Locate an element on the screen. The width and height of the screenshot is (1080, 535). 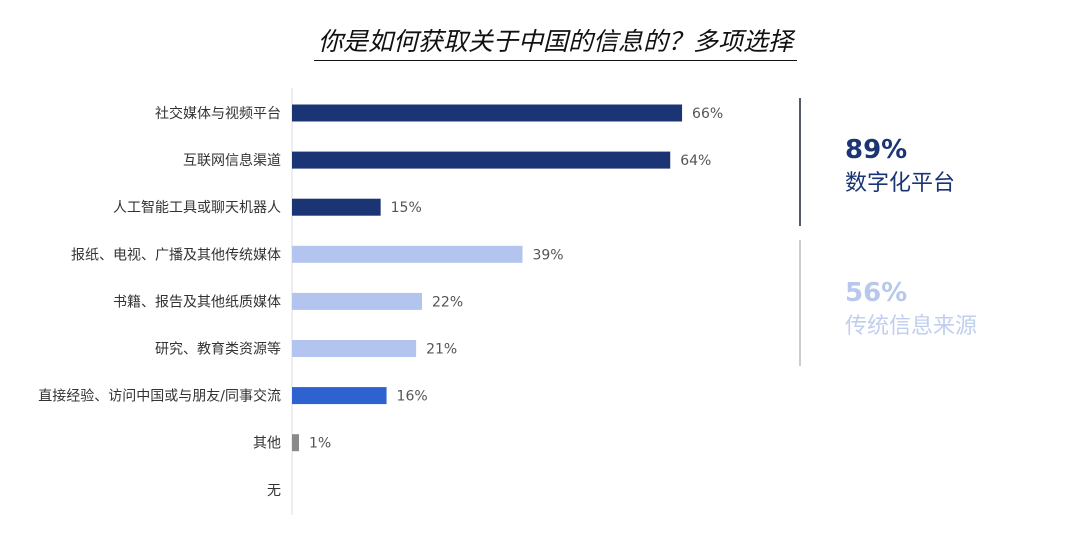
summary-traditional-value: 56% is located at coordinates (876, 293).